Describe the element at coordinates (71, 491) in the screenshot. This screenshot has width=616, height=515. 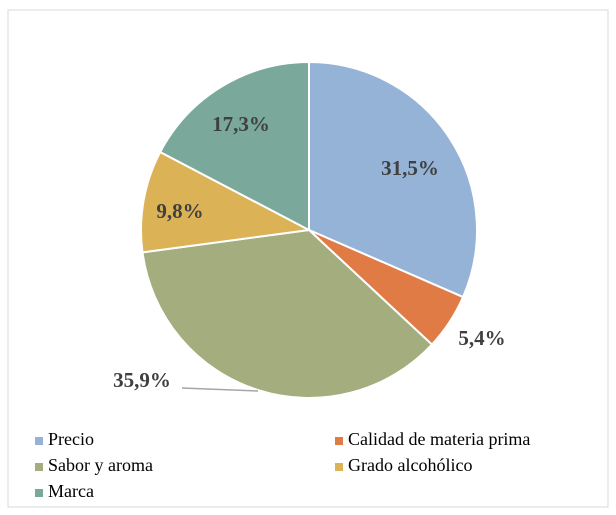
I see `legend-label: Marca` at that location.